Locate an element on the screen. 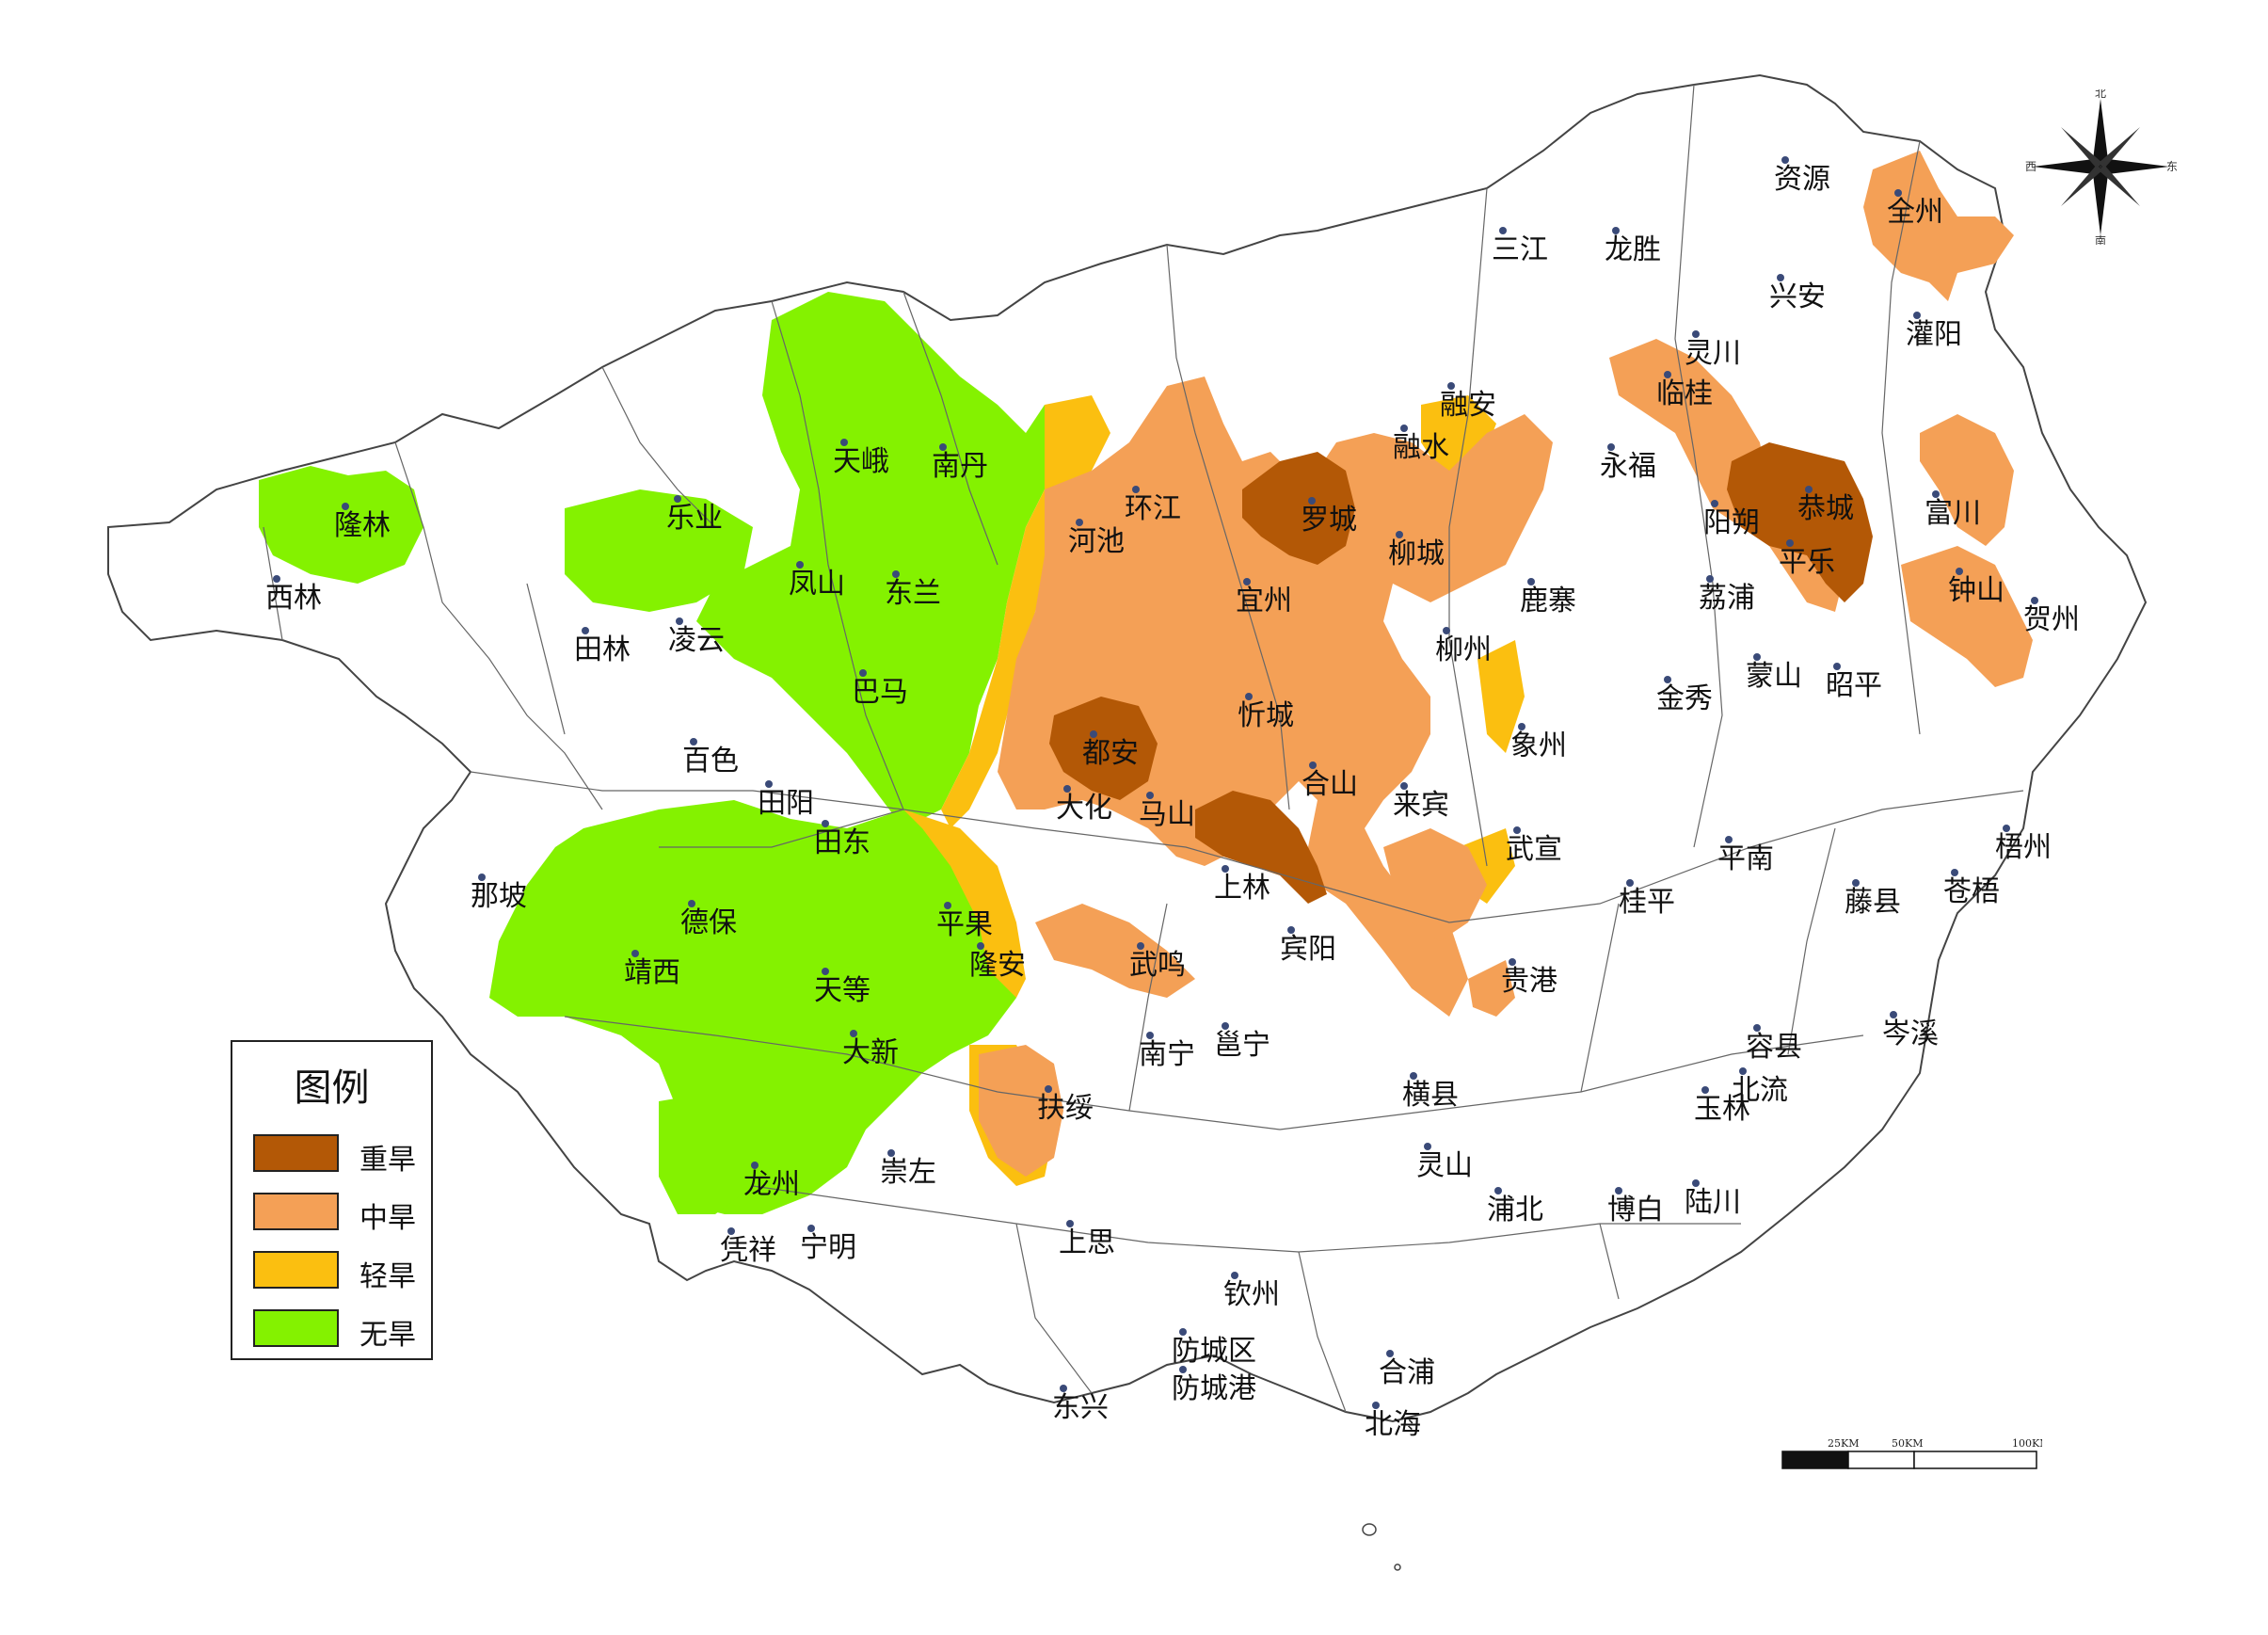 Image resolution: width=2268 pixels, height=1635 pixels. county-label: 天峨 is located at coordinates (861, 461).